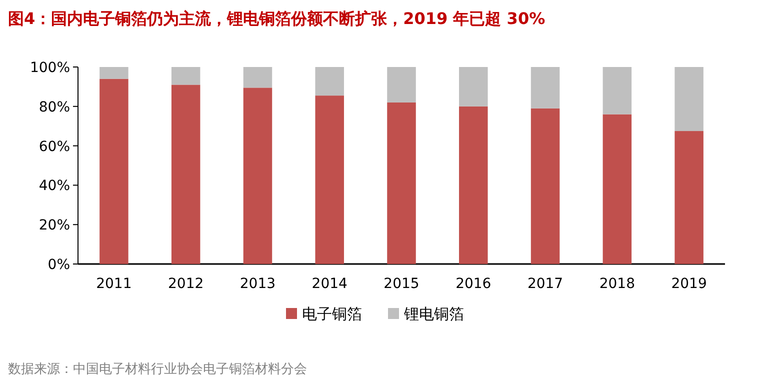  I want to click on x-tick-label: 2011, so click(114, 284).